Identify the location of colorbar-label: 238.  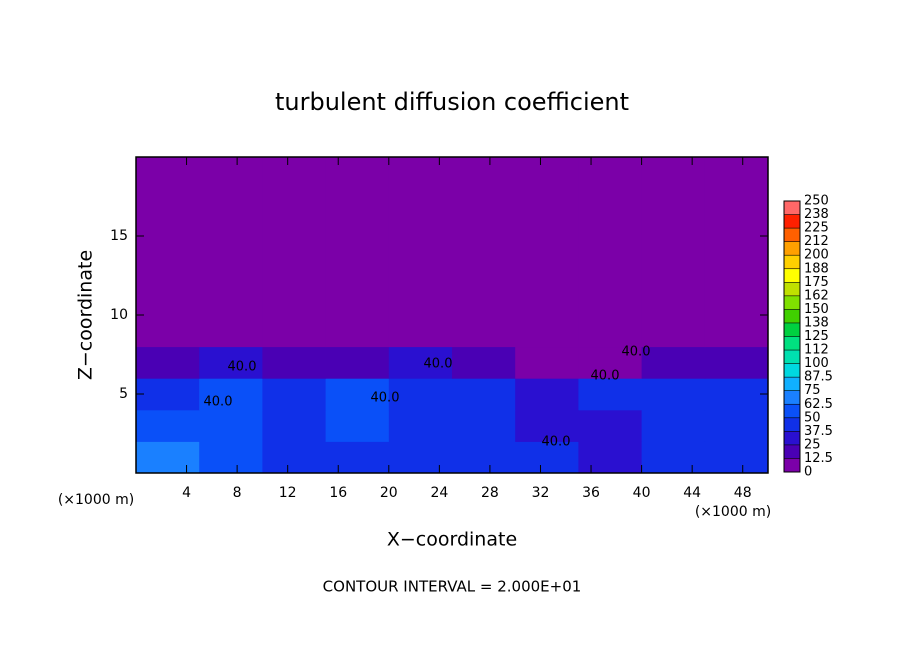
(816, 214).